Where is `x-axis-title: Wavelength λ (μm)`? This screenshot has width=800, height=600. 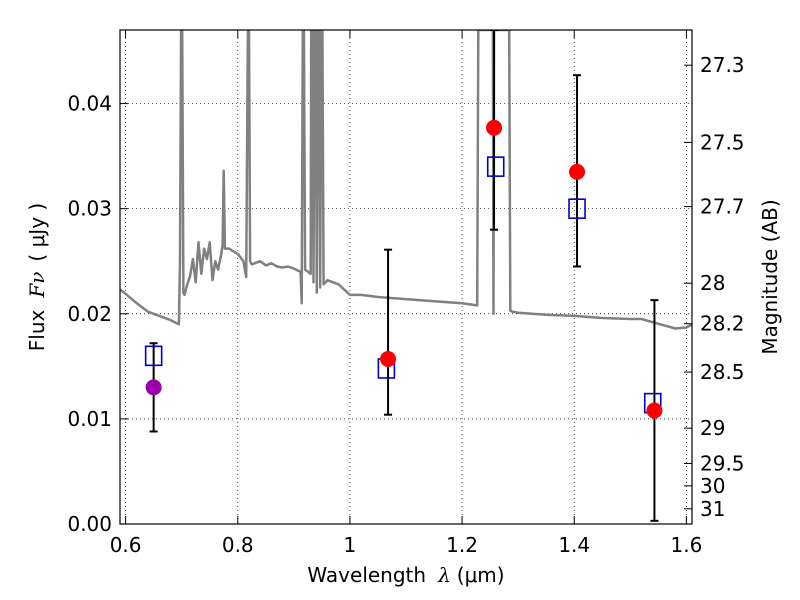 x-axis-title: Wavelength λ (μm) is located at coordinates (405, 575).